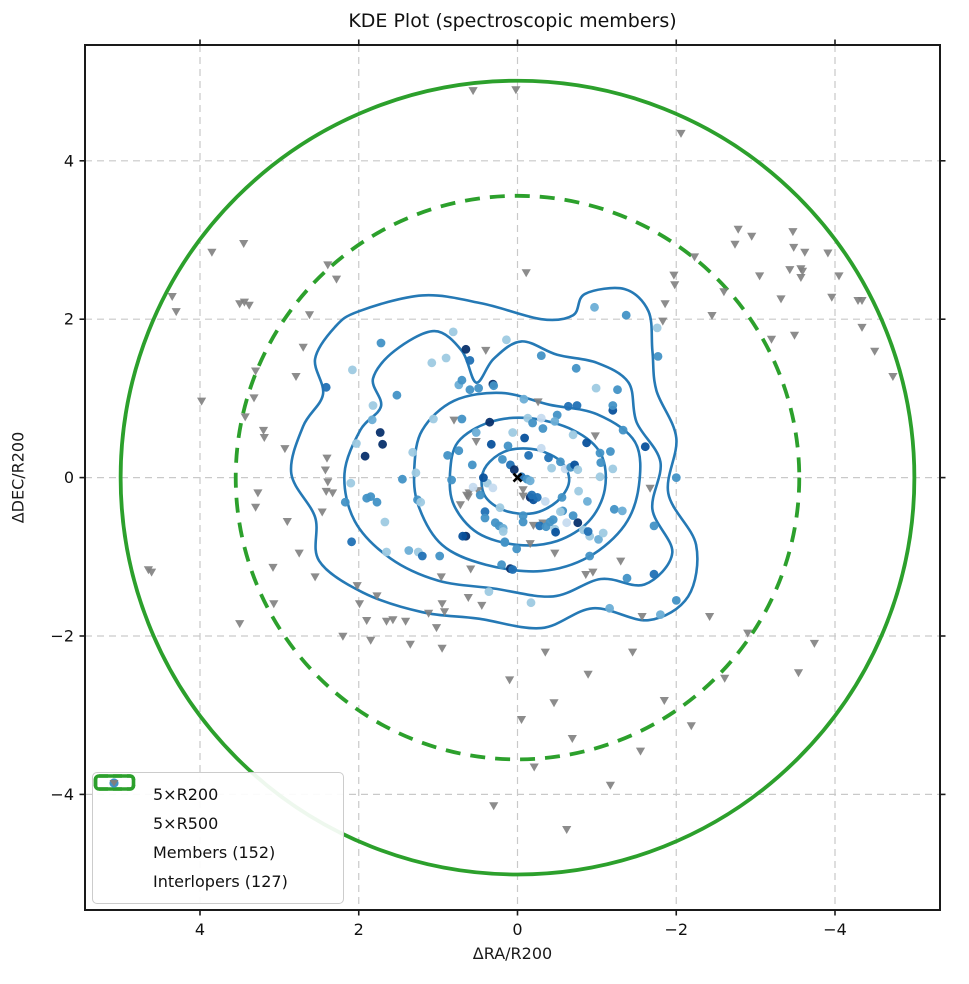 The image size is (969, 984). Describe the element at coordinates (676, 929) in the screenshot. I see `x-tick-label: −2` at that location.